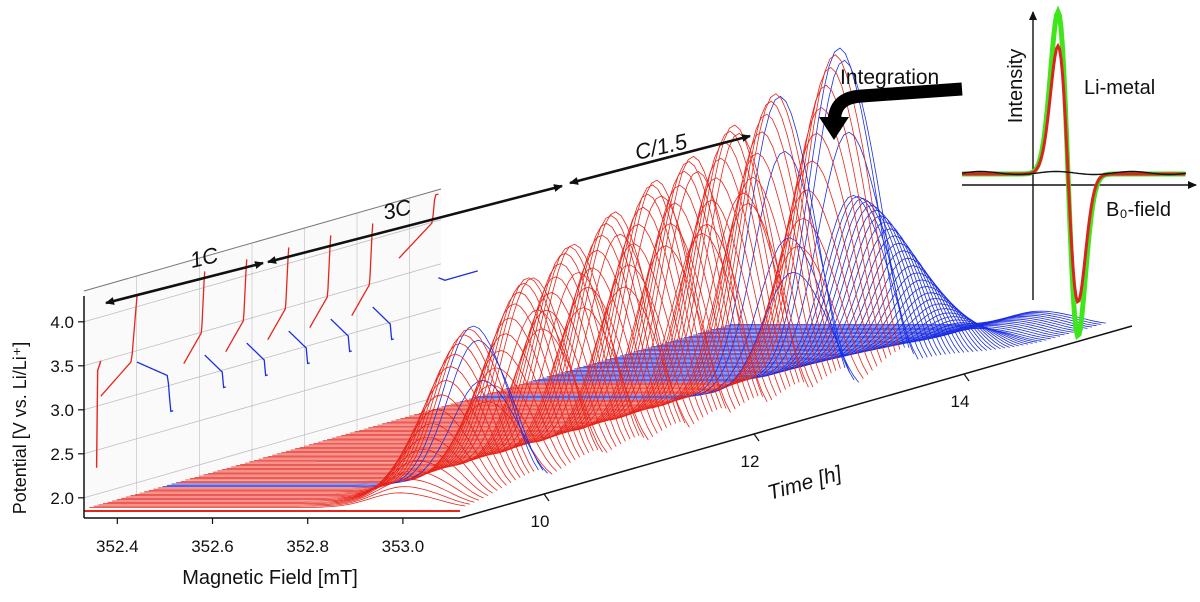 The image size is (1200, 602). I want to click on field-tick-label: 352.6, so click(212, 546).